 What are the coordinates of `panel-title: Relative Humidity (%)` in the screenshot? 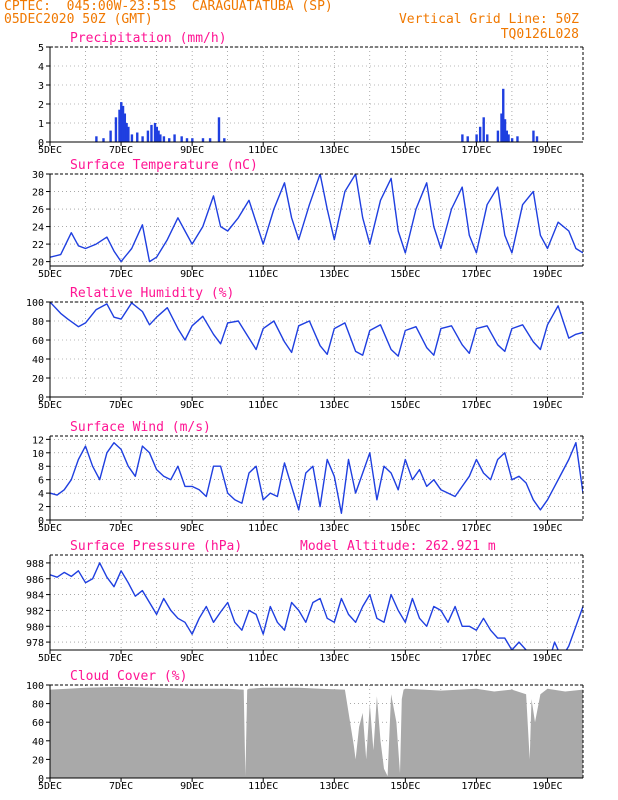 It's located at (152, 293).